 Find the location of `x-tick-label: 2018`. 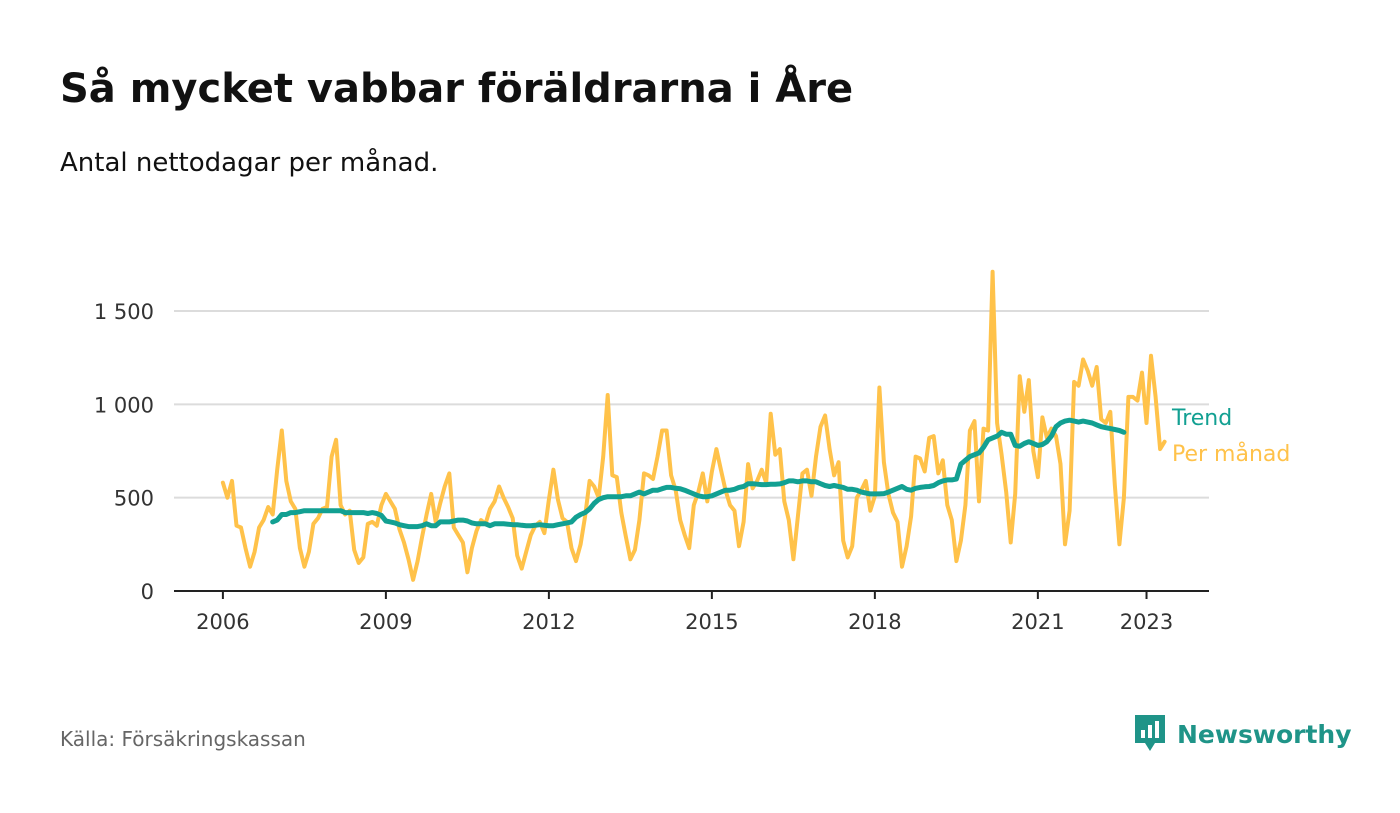

x-tick-label: 2018 is located at coordinates (874, 622).